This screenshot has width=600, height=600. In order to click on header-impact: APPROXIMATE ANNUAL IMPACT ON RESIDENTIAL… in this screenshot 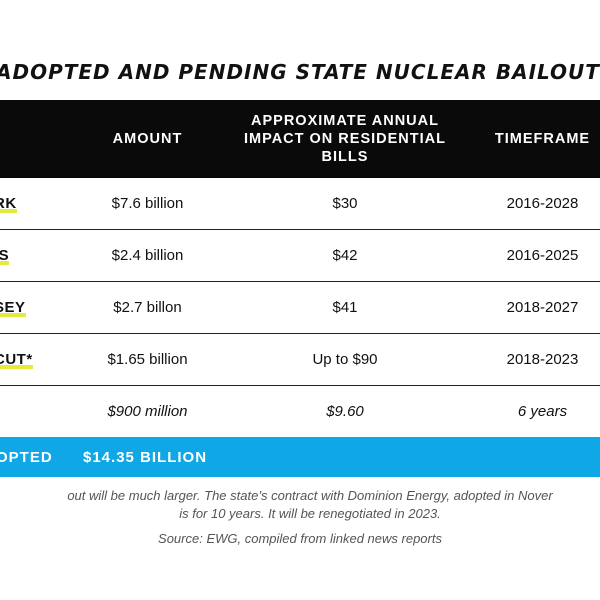, I will do `click(345, 139)`.